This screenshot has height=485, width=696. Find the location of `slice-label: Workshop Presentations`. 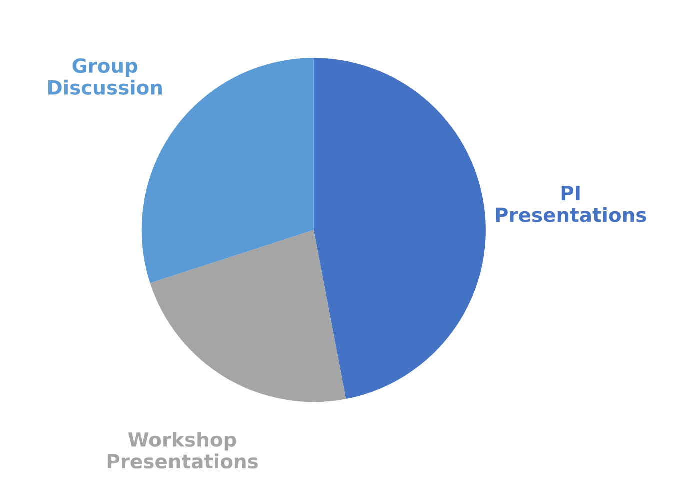

slice-label: Workshop Presentations is located at coordinates (183, 450).